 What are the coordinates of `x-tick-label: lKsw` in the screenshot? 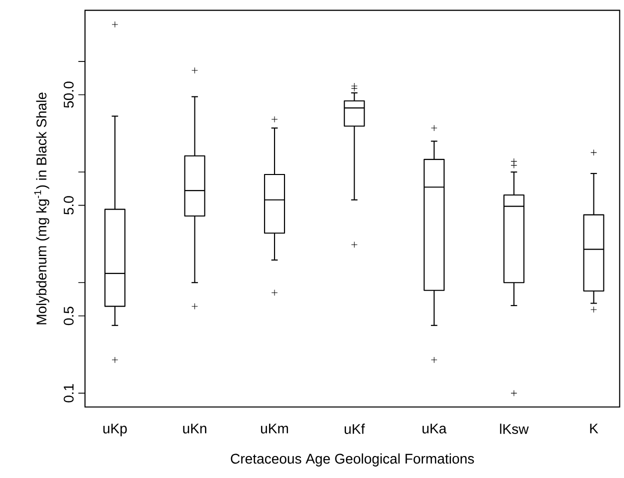 It's located at (514, 429).